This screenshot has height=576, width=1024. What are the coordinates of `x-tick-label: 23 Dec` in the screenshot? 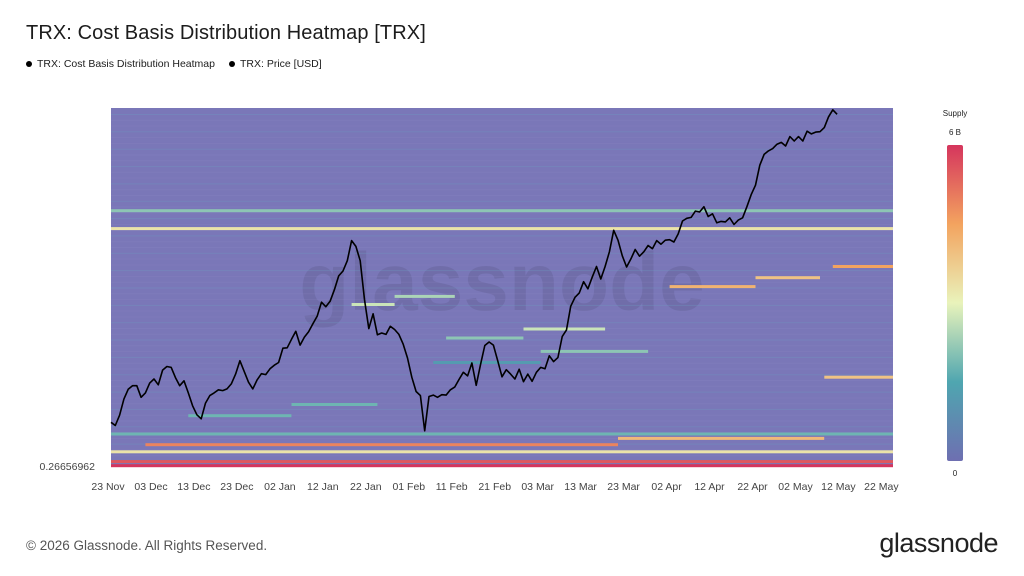 It's located at (236, 487).